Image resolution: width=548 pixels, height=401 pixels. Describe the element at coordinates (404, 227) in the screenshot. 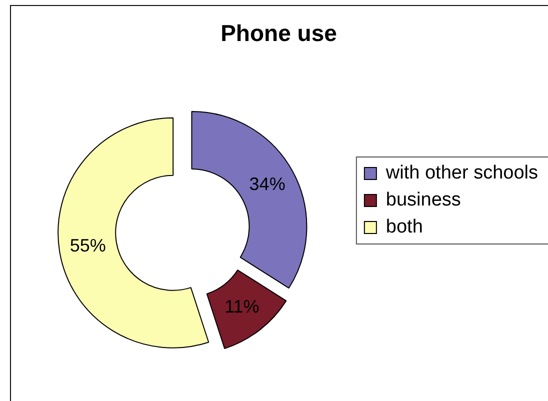

I see `legend-label: both` at that location.